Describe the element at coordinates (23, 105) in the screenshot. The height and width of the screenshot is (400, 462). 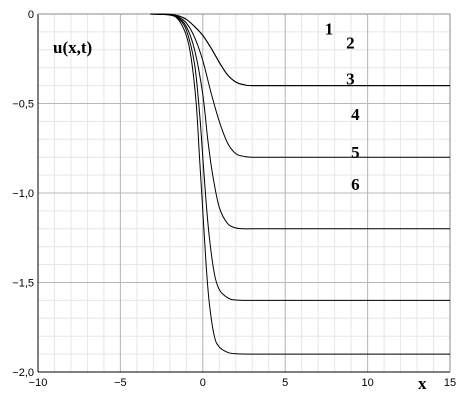
I see `y-tick-label: −0,5` at that location.